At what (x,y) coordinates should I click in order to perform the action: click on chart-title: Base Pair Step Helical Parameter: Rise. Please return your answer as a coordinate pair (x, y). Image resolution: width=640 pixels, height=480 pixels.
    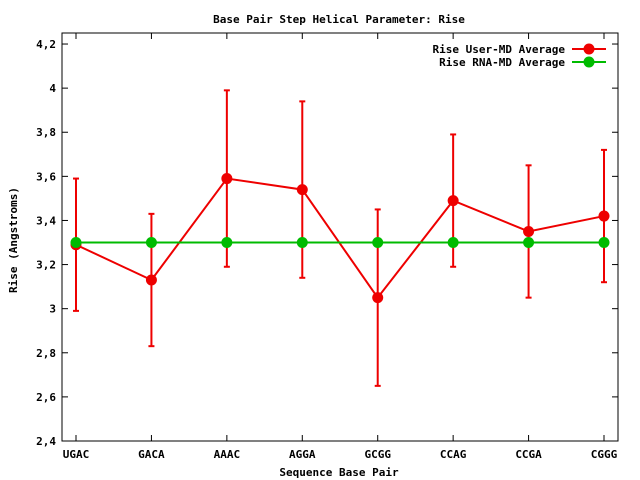
    Looking at the image, I should click on (339, 19).